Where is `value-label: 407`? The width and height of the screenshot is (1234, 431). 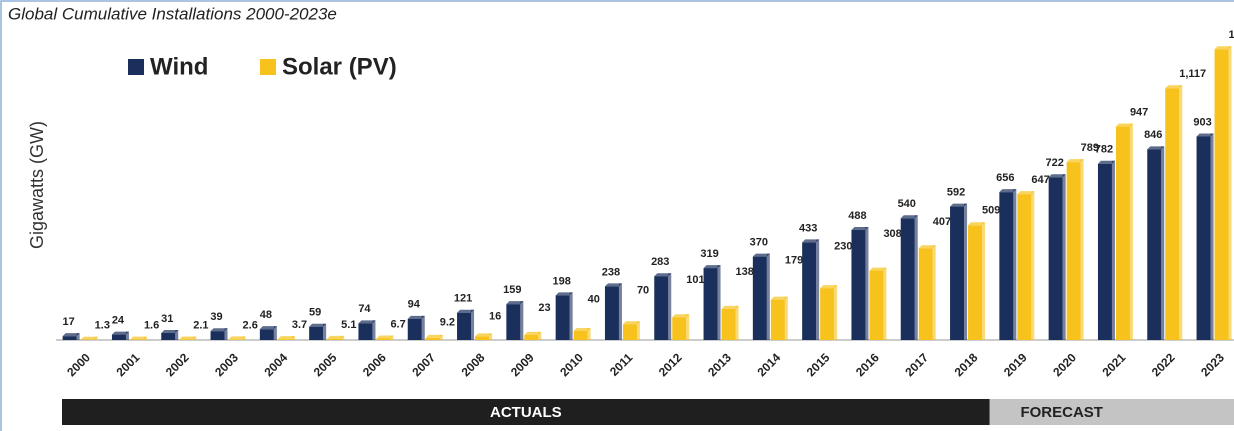 value-label: 407 is located at coordinates (942, 222).